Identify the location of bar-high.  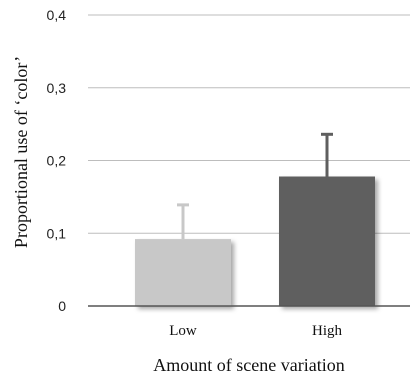
(327, 241).